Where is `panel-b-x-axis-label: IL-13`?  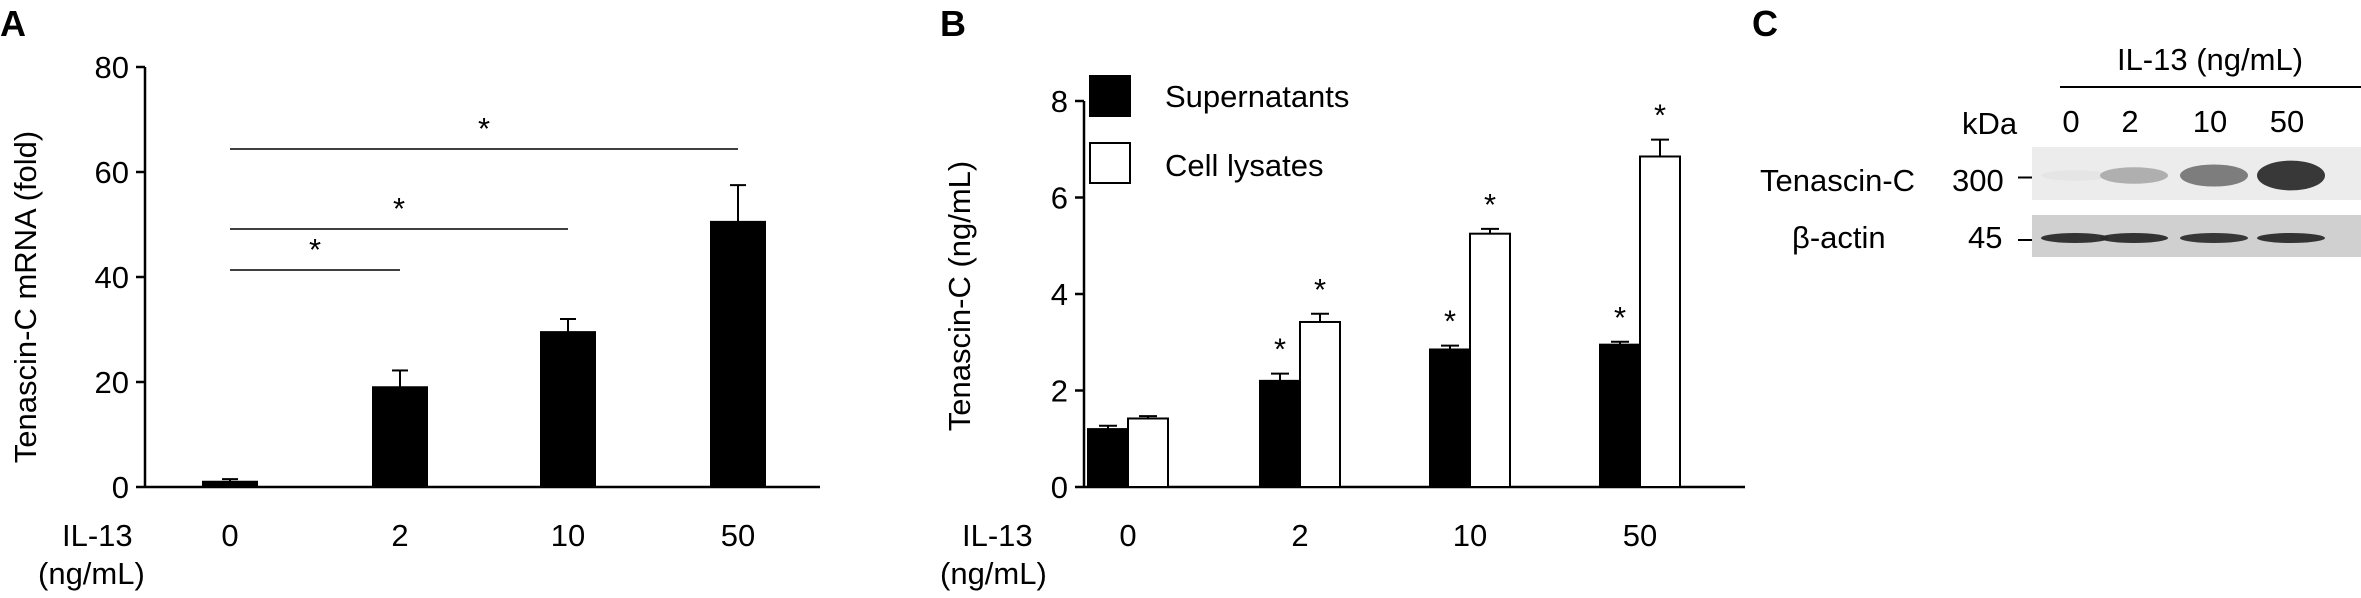 panel-b-x-axis-label: IL-13 is located at coordinates (997, 535).